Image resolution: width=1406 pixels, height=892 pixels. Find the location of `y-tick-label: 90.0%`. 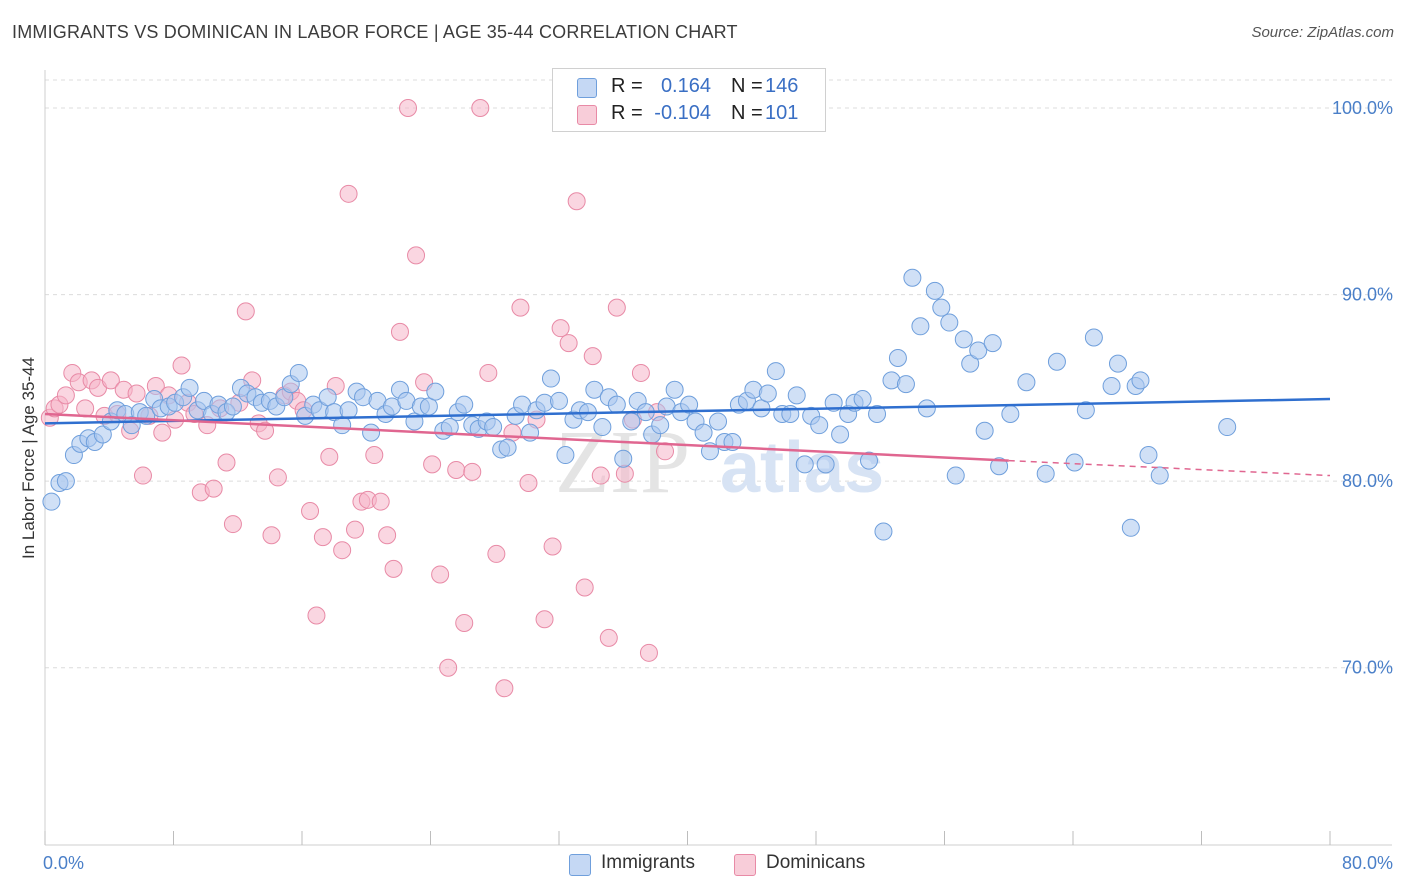

y-tick-label: 90.0% is located at coordinates (1367, 295).